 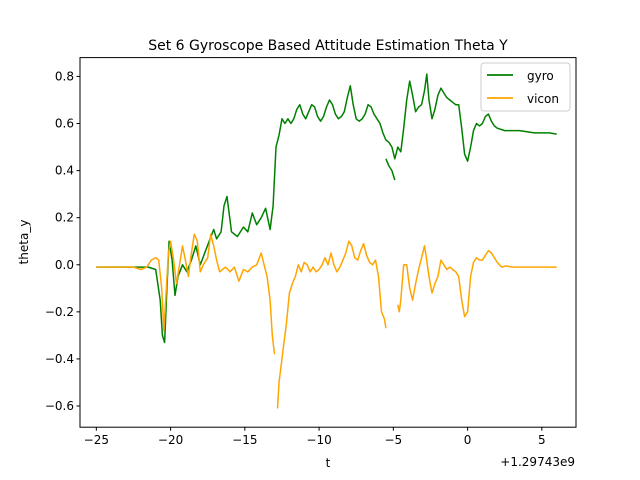 I want to click on y-tick-label: 0.8, so click(x=64, y=76).